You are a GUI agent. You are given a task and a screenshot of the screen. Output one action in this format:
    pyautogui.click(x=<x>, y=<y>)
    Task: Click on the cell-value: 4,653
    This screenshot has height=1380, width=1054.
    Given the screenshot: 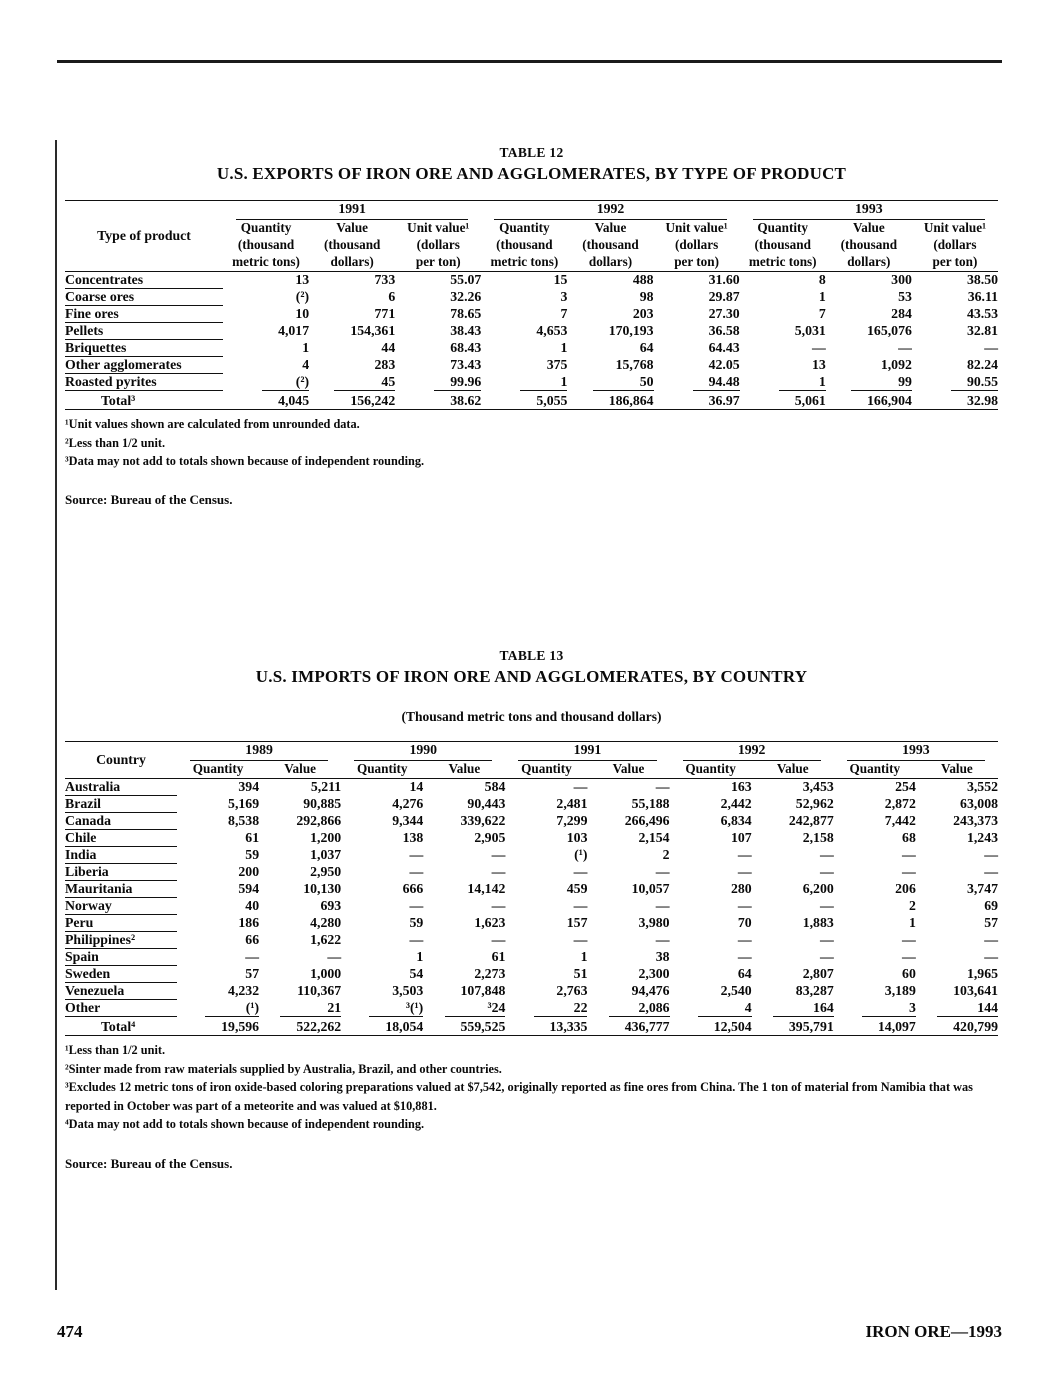 What is the action you would take?
    pyautogui.click(x=552, y=331)
    